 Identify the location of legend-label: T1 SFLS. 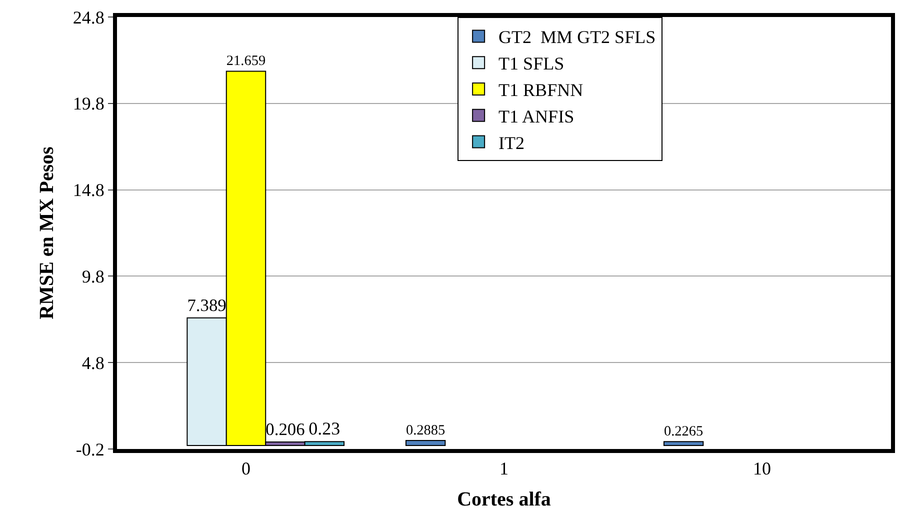
(531, 64).